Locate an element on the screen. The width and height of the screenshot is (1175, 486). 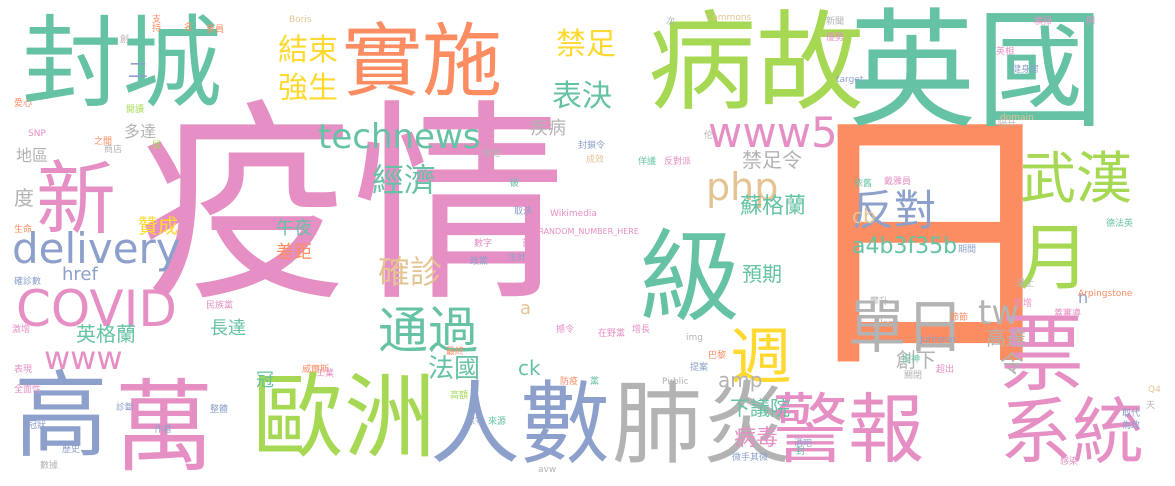
word: 例 is located at coordinates (1091, 22).